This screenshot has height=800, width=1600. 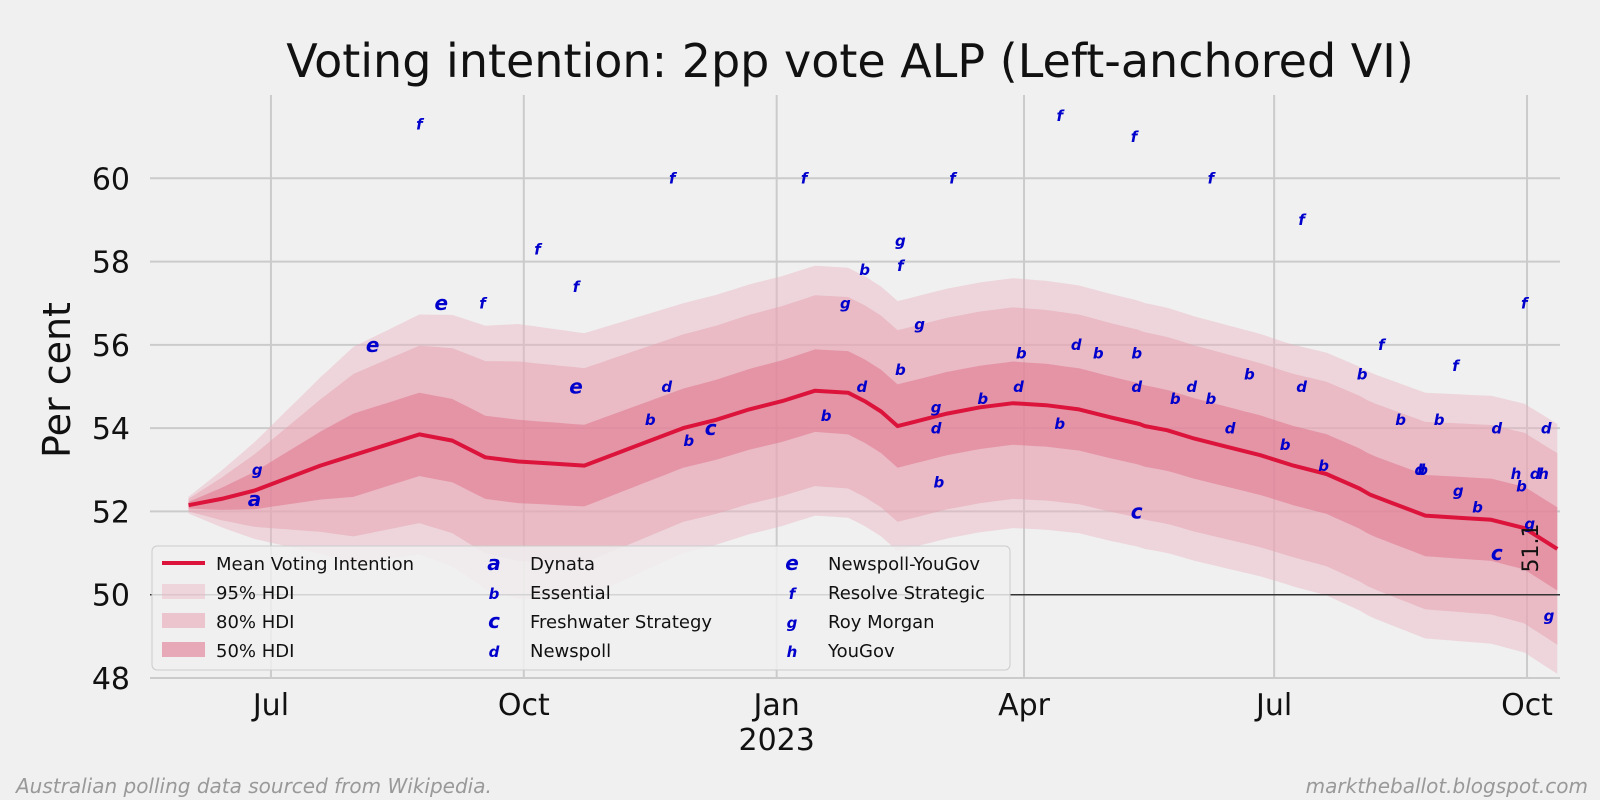 I want to click on legend-label-newspoll-yougov: Newspoll-YouGov, so click(x=904, y=564).